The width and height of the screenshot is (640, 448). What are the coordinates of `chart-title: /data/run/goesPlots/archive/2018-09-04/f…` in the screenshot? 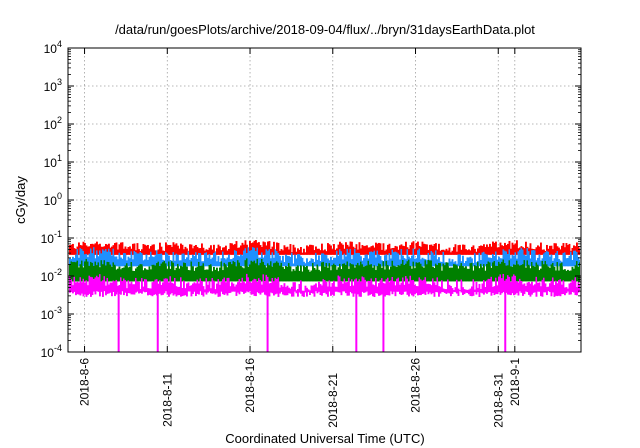 It's located at (325, 29).